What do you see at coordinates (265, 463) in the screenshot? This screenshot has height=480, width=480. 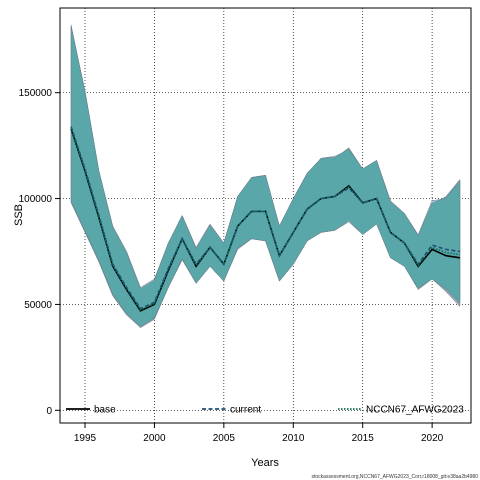 I see `x-axis-label: Years` at bounding box center [265, 463].